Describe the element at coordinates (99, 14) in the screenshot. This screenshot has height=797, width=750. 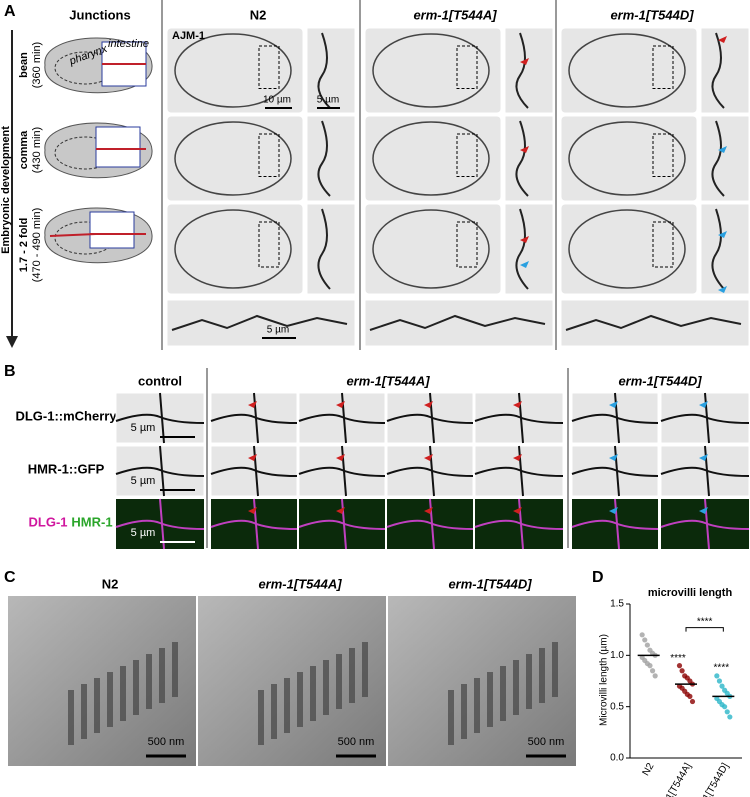
I see `header: Junctions` at that location.